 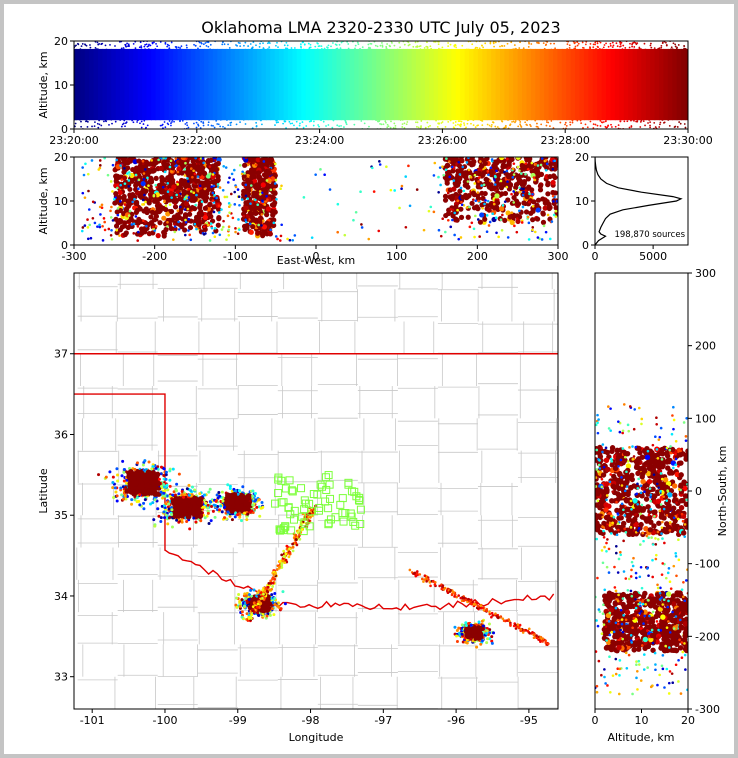 I want to click on y-tick-label: 20, so click(x=61, y=157).